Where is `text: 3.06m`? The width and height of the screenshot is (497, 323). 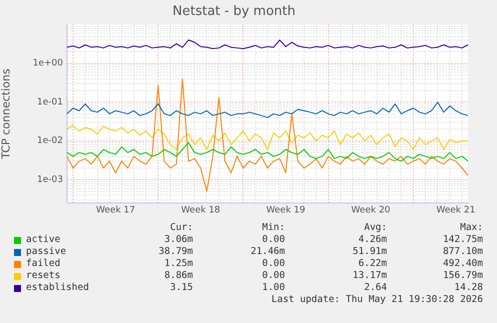
text: 3.06m is located at coordinates (178, 240).